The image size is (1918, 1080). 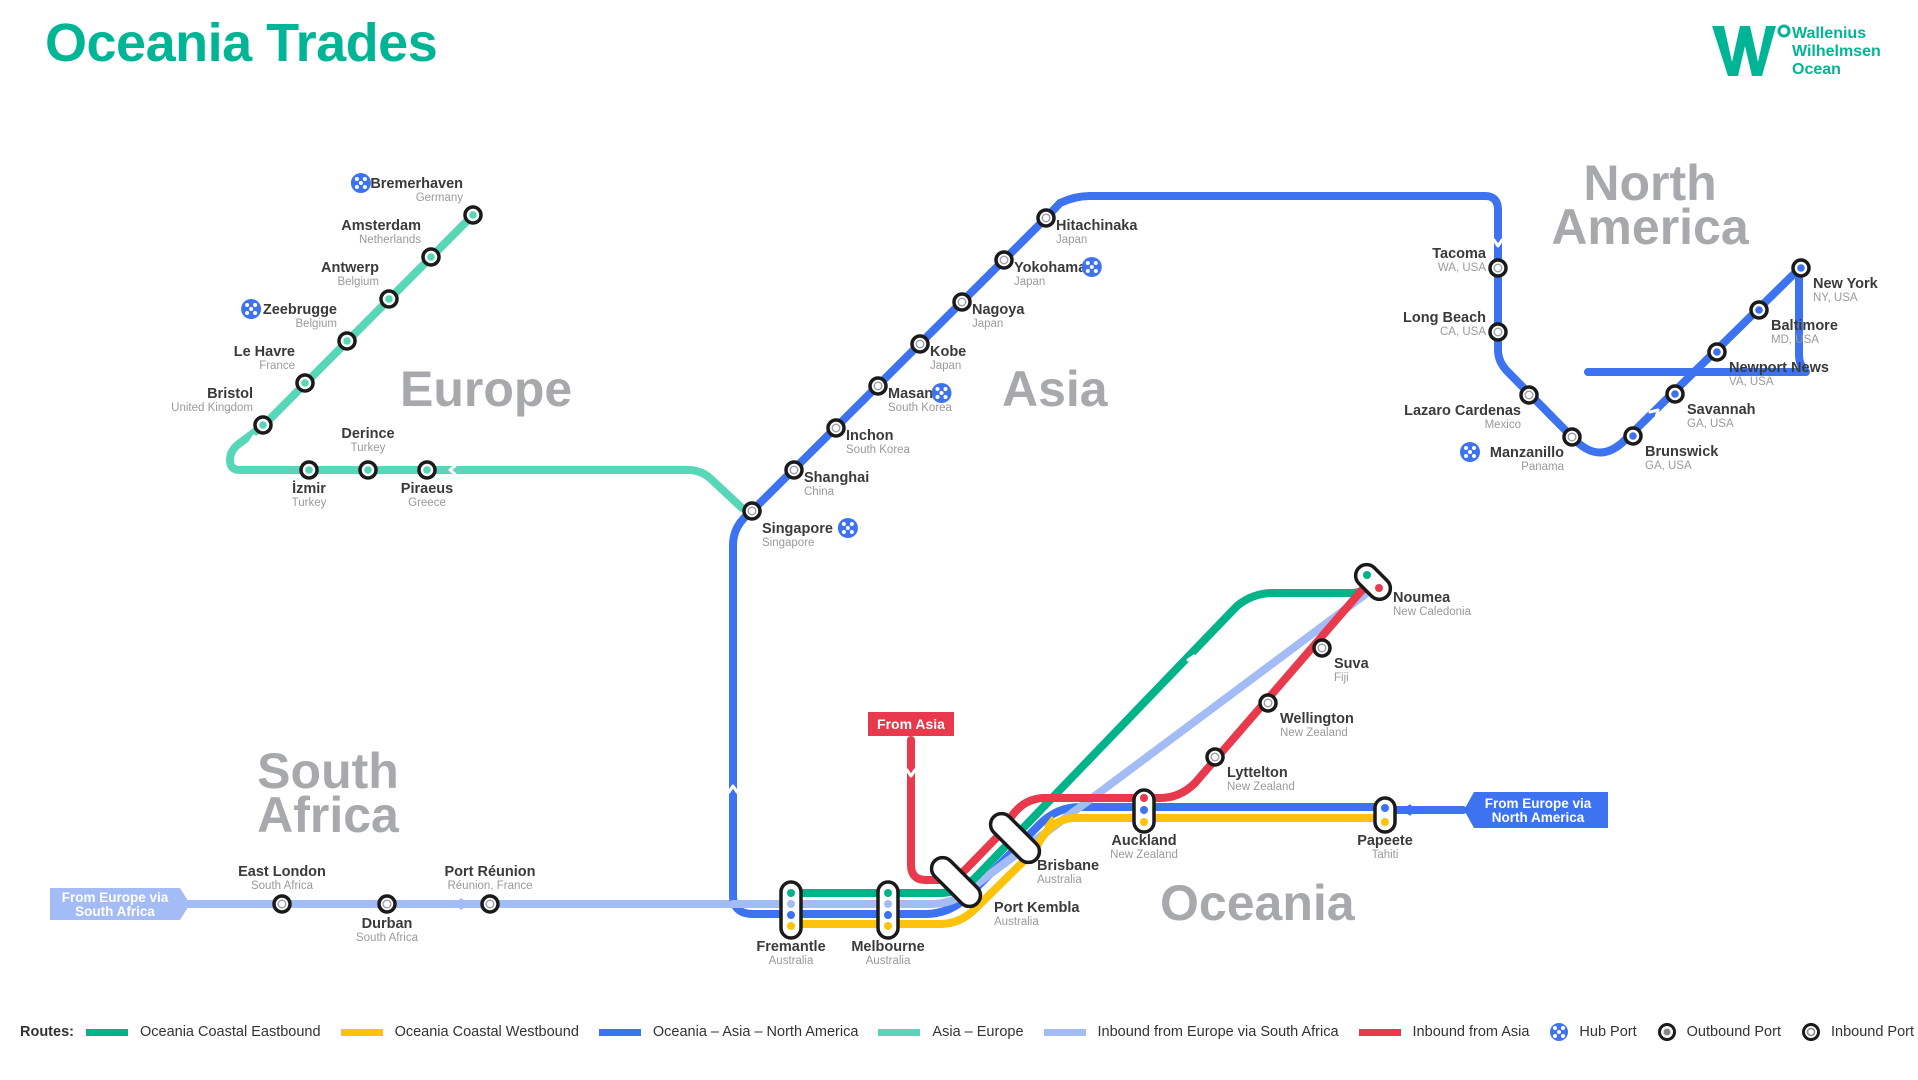 What do you see at coordinates (387, 938) in the screenshot?
I see `port-country-durban: South Africa` at bounding box center [387, 938].